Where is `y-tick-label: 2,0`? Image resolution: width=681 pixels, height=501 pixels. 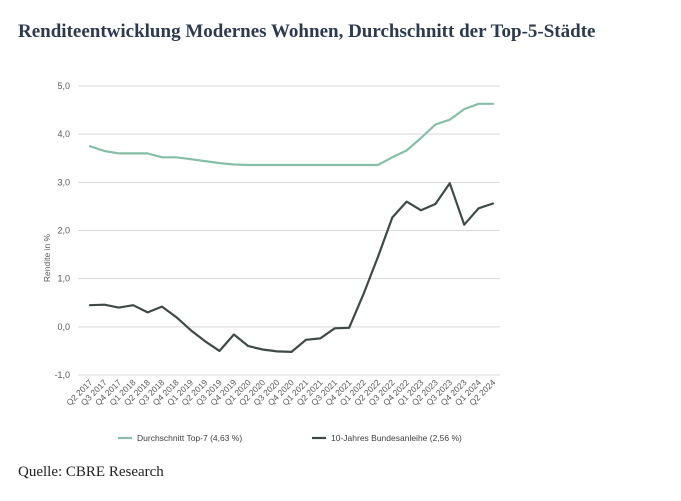
y-tick-label: 2,0 is located at coordinates (63, 231).